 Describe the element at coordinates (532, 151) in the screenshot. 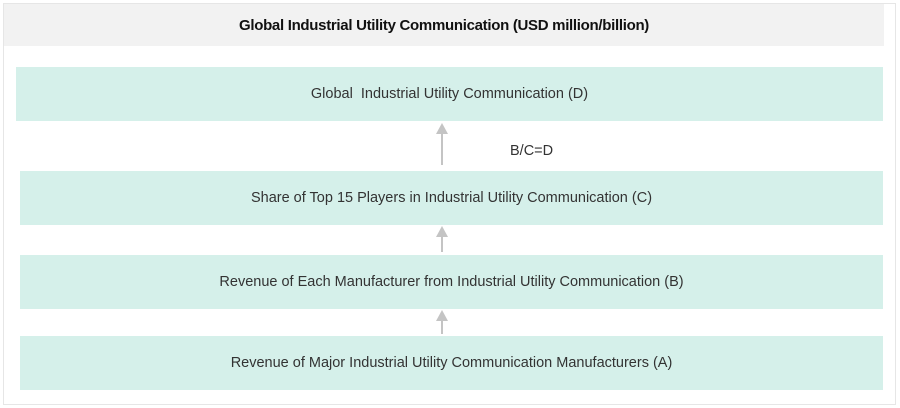

I see `formula-label: B/C=D` at that location.